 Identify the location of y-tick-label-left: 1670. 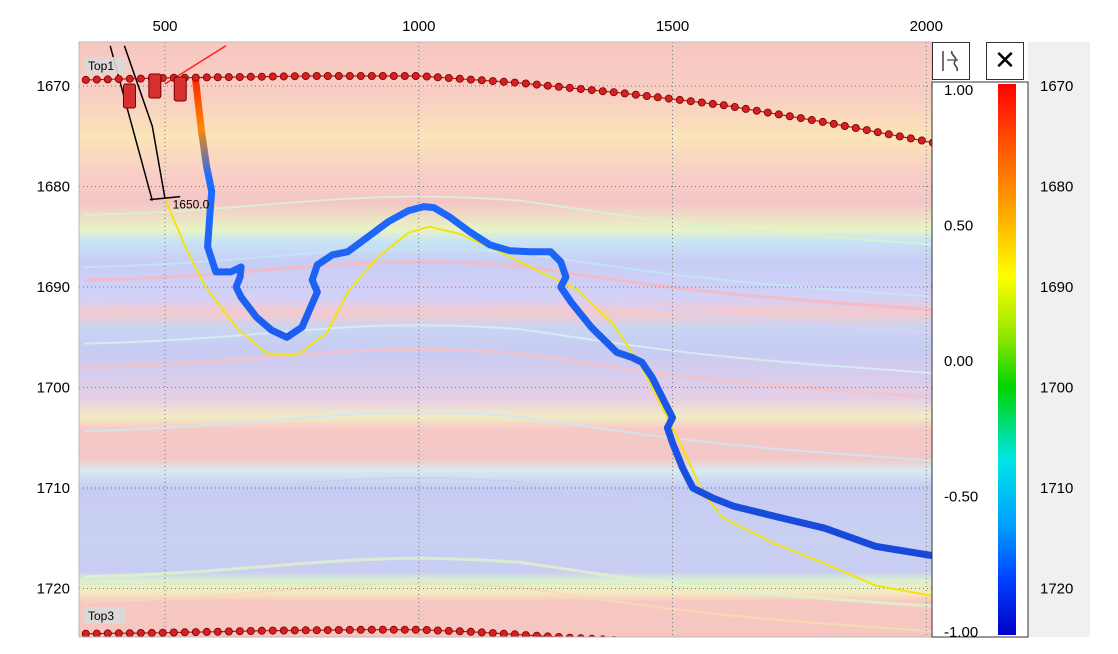
(53, 86).